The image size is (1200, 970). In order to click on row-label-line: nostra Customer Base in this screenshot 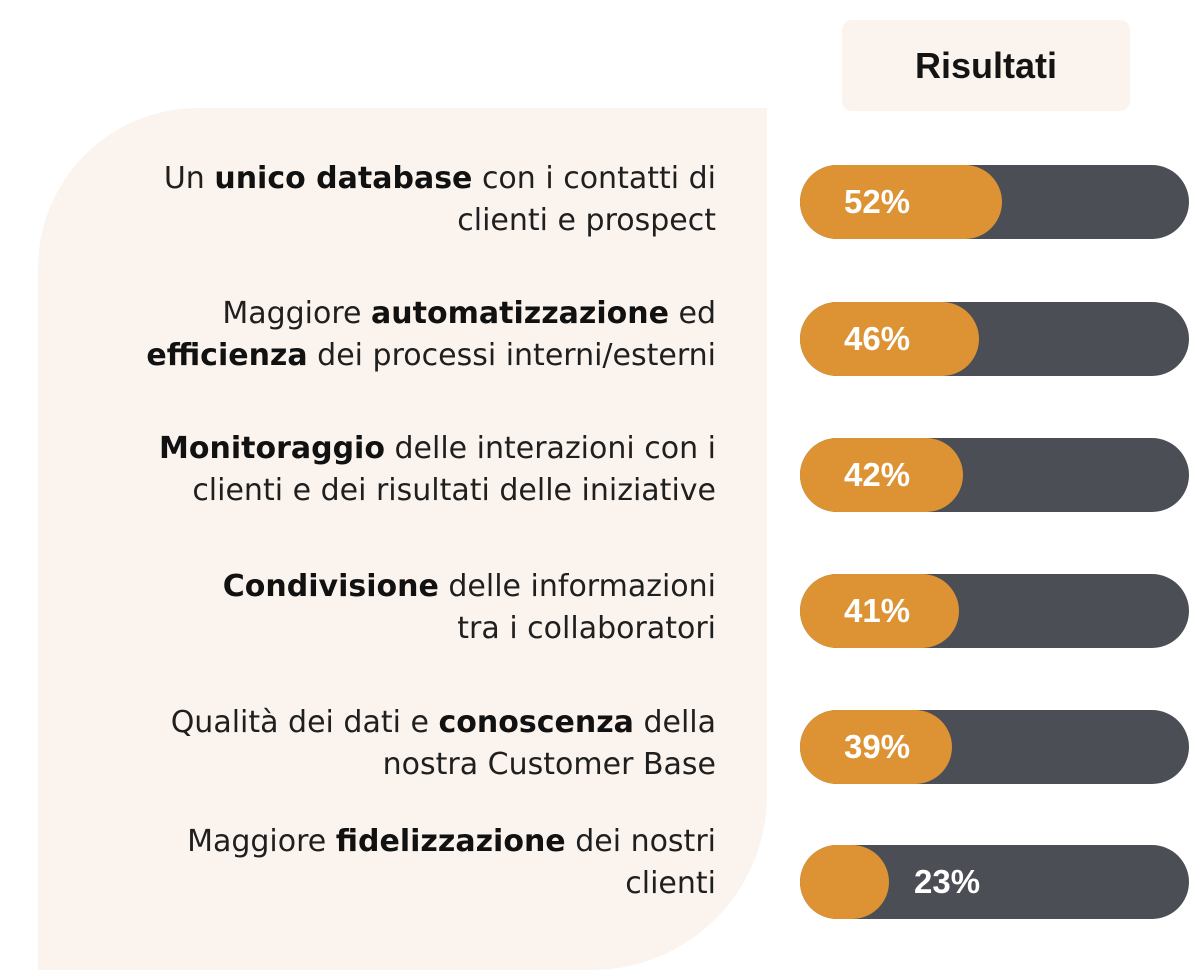, I will do `click(388, 765)`.